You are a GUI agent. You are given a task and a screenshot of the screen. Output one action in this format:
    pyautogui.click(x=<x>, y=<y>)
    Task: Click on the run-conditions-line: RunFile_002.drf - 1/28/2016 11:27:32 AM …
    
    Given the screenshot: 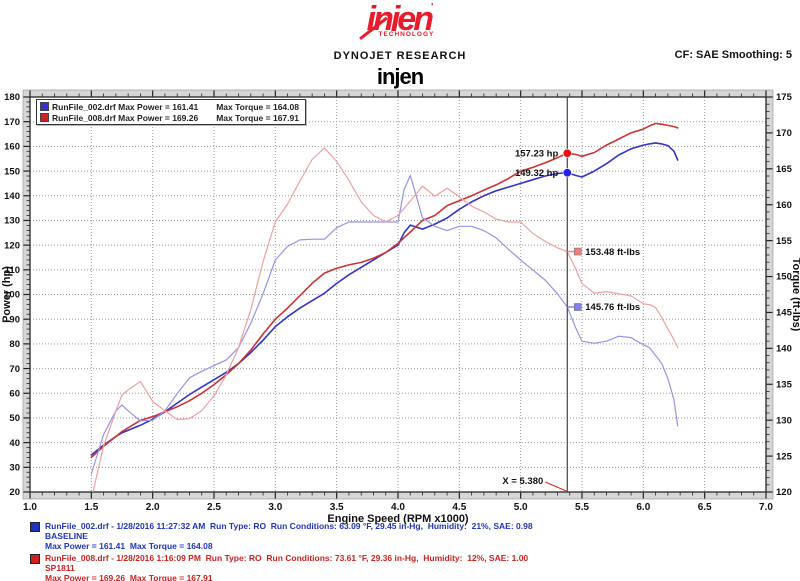 What is the action you would take?
    pyautogui.click(x=289, y=526)
    